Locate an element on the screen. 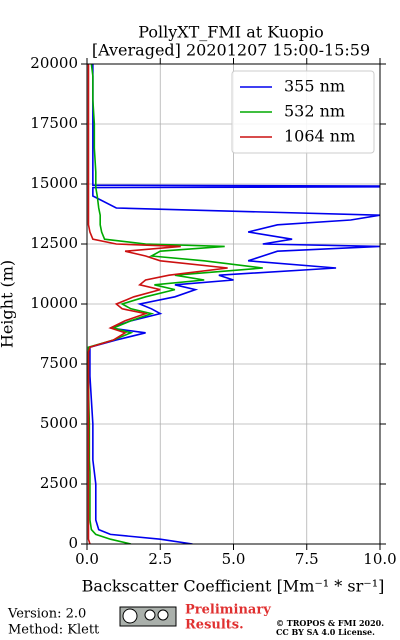  y-tick-label: 7500 is located at coordinates (59, 363).